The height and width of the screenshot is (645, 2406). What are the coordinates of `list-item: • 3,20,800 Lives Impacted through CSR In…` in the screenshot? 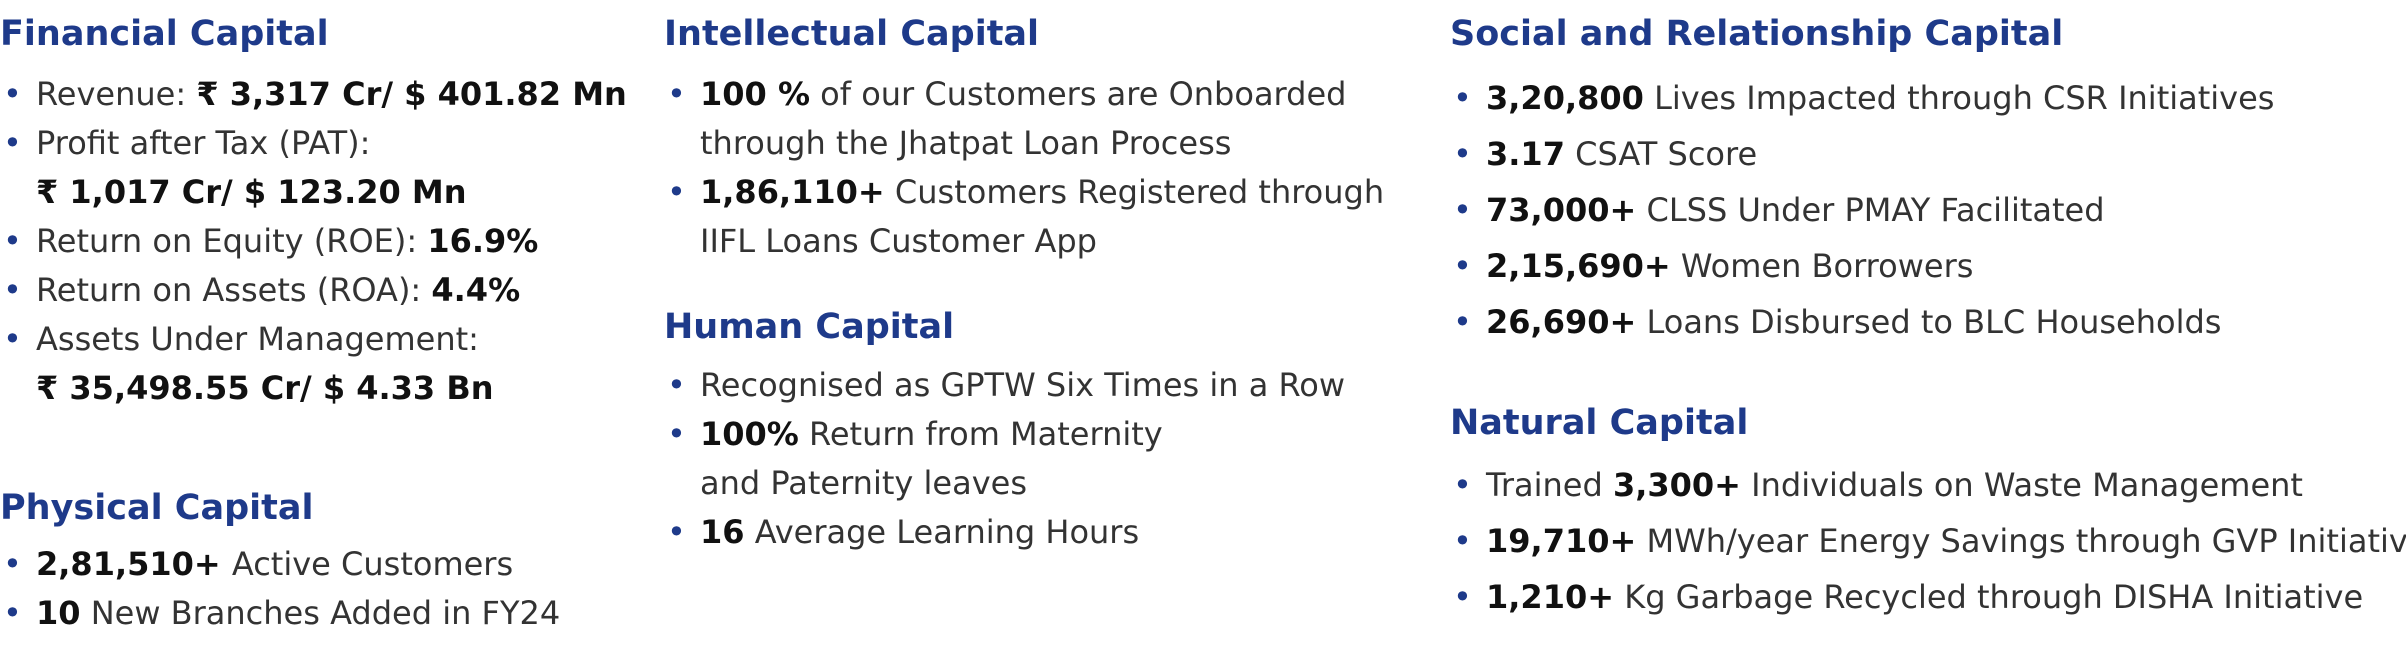 It's located at (1862, 98).